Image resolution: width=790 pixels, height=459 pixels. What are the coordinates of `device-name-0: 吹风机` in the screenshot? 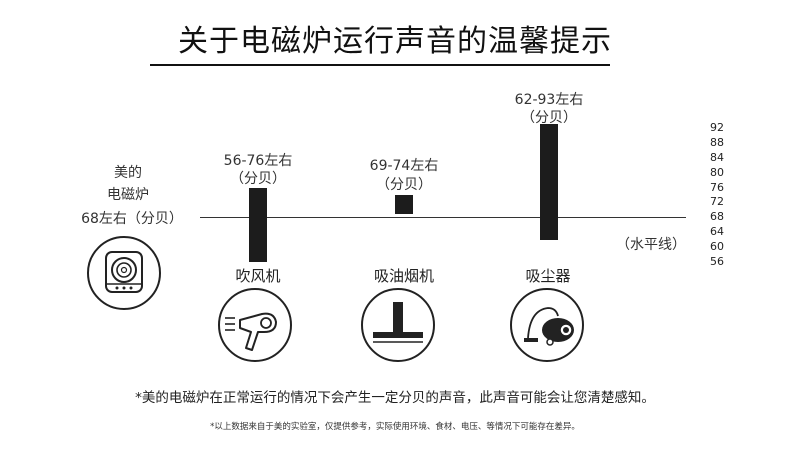 It's located at (258, 276).